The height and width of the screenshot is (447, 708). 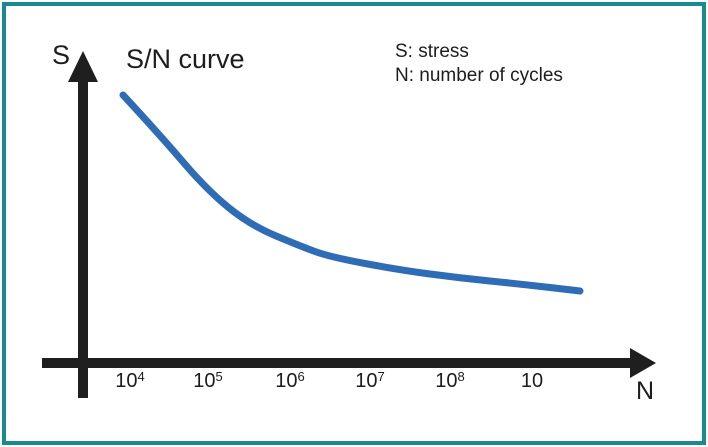 What do you see at coordinates (479, 64) in the screenshot?
I see `legend: S: stress N: number of cycles` at bounding box center [479, 64].